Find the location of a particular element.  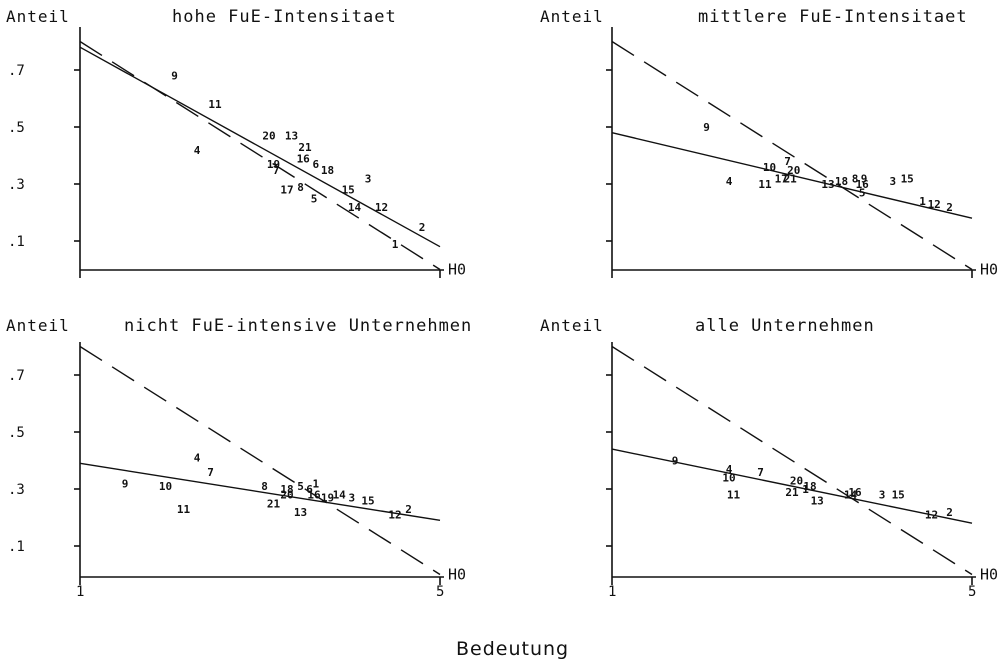

x-axis-title: Bedeutung is located at coordinates (512, 649).